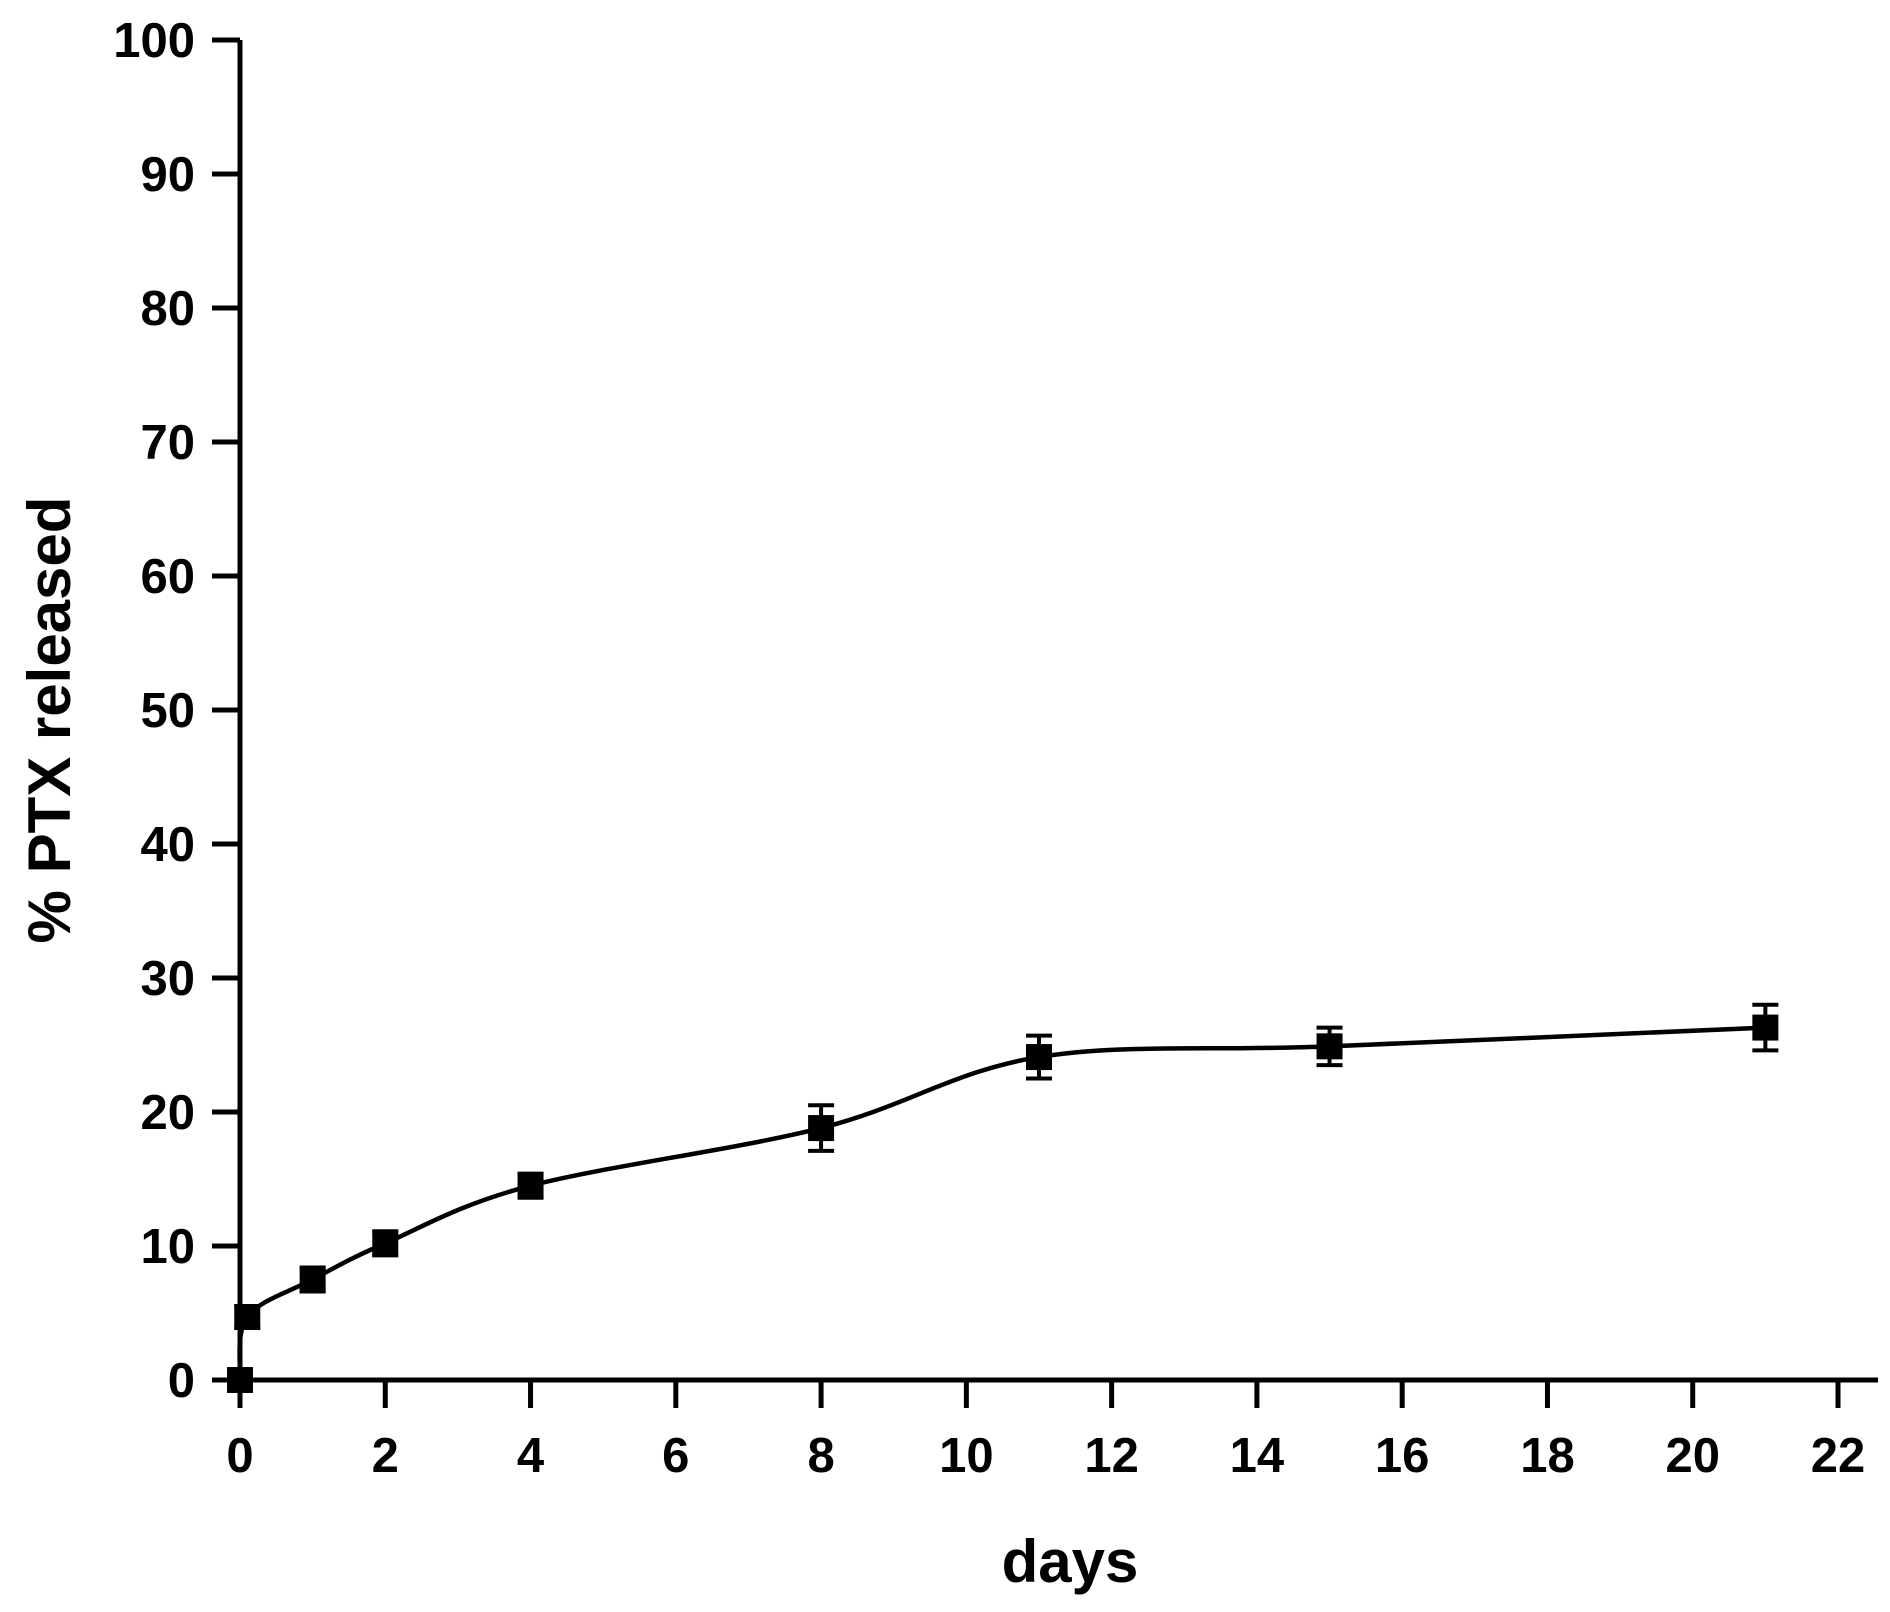 Image resolution: width=1890 pixels, height=1612 pixels. What do you see at coordinates (181, 1381) in the screenshot?
I see `y-tick-label: 0` at bounding box center [181, 1381].